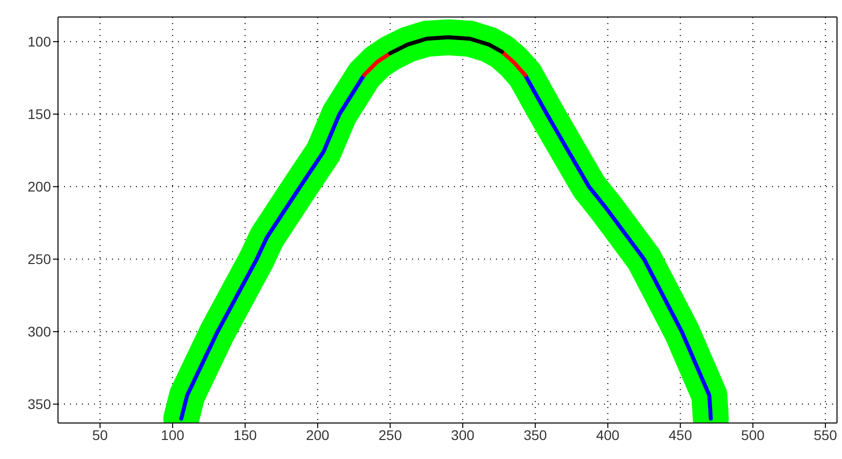 The height and width of the screenshot is (459, 842). Describe the element at coordinates (463, 434) in the screenshot. I see `x-tick-label: 300` at that location.